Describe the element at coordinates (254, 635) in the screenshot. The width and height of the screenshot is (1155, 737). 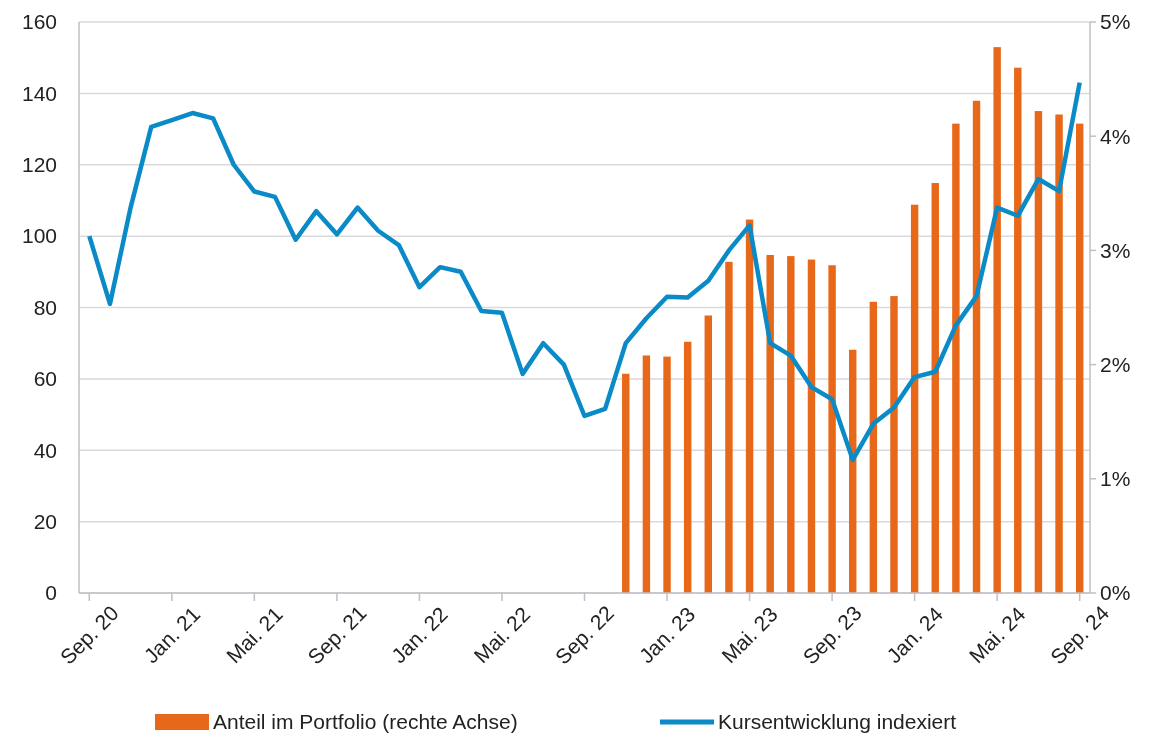
I see `x-tick-label: Mai. 21` at that location.